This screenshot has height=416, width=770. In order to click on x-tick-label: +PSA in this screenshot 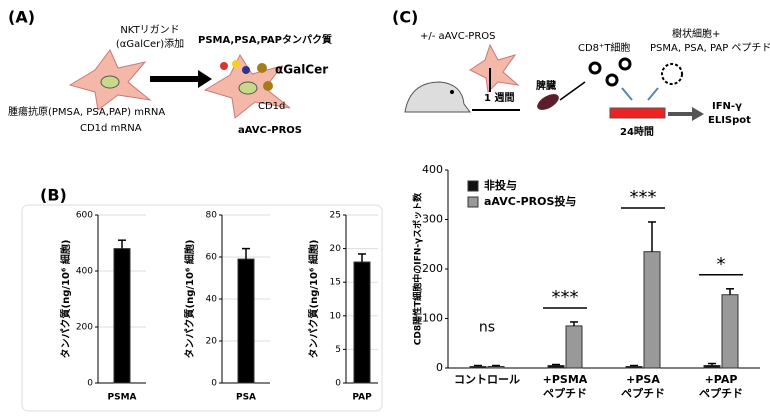, I will do `click(643, 379)`.